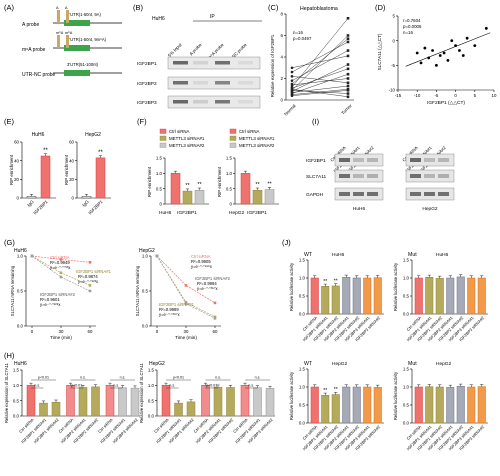 Image resolution: width=500 pixels, height=476 pixels. I want to click on y-axis-label: RIP enrichment, so click(219, 181).